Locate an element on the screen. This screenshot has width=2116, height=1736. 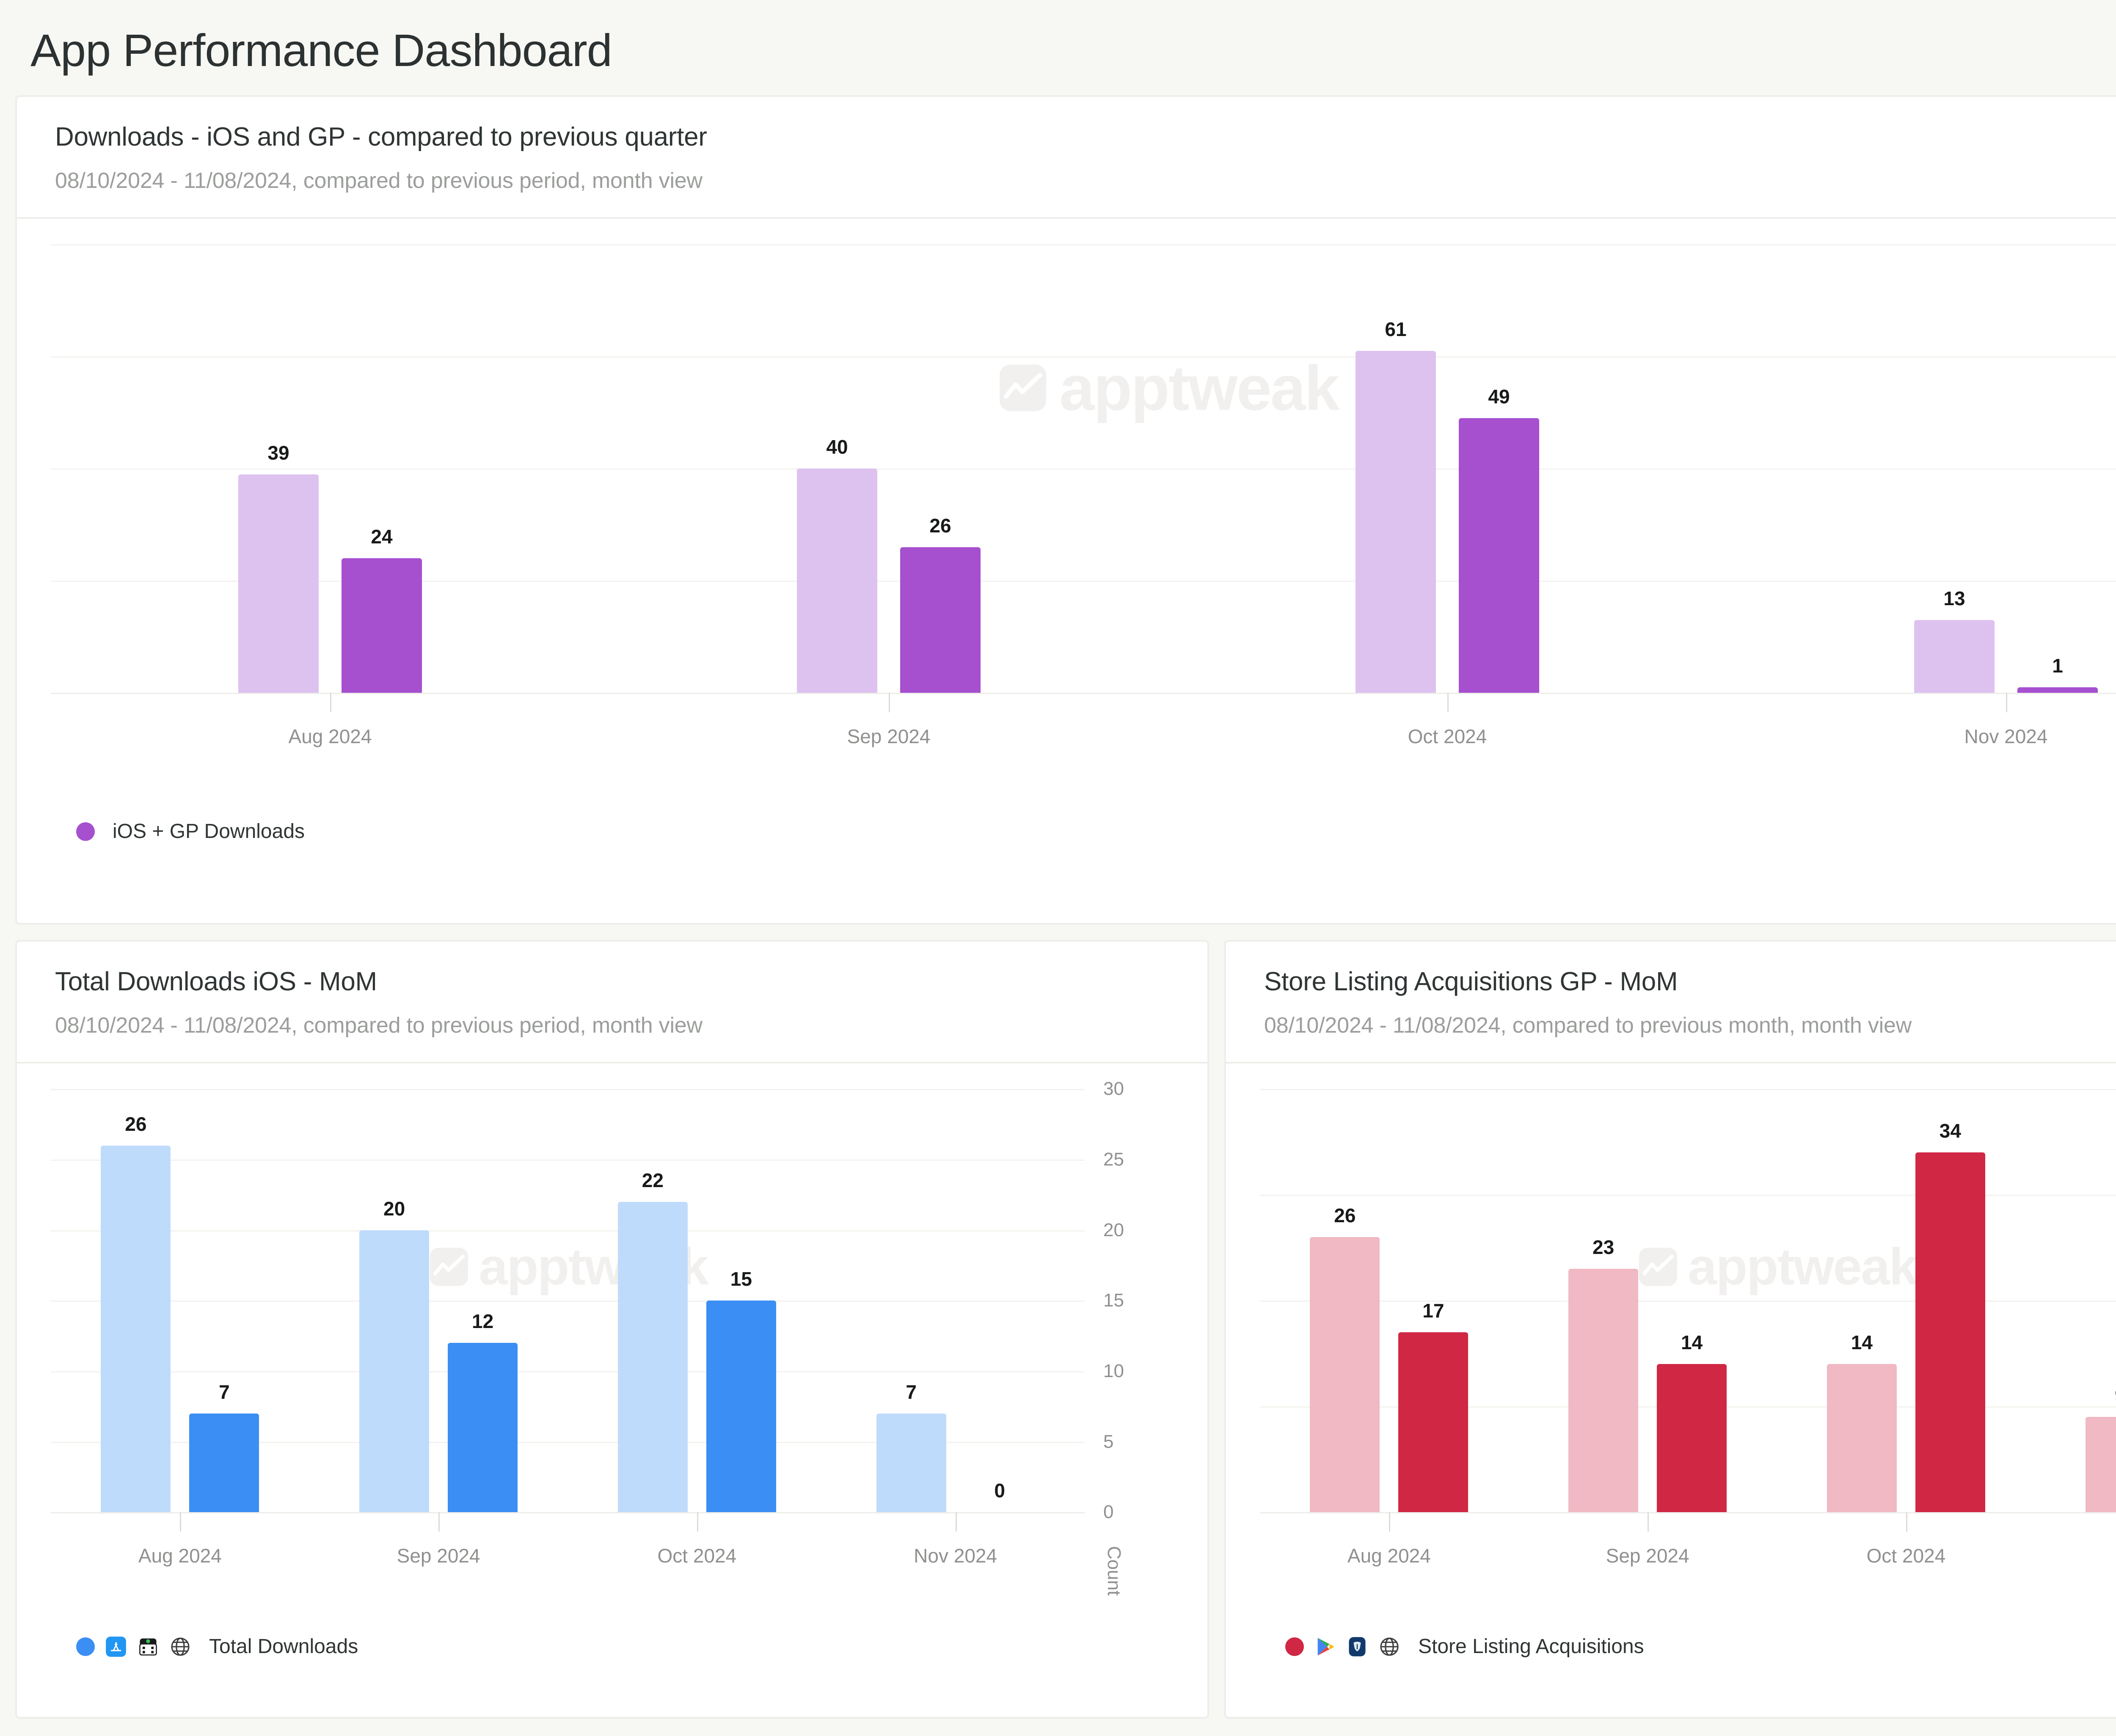
bar-value-label: 40 is located at coordinates (837, 447).